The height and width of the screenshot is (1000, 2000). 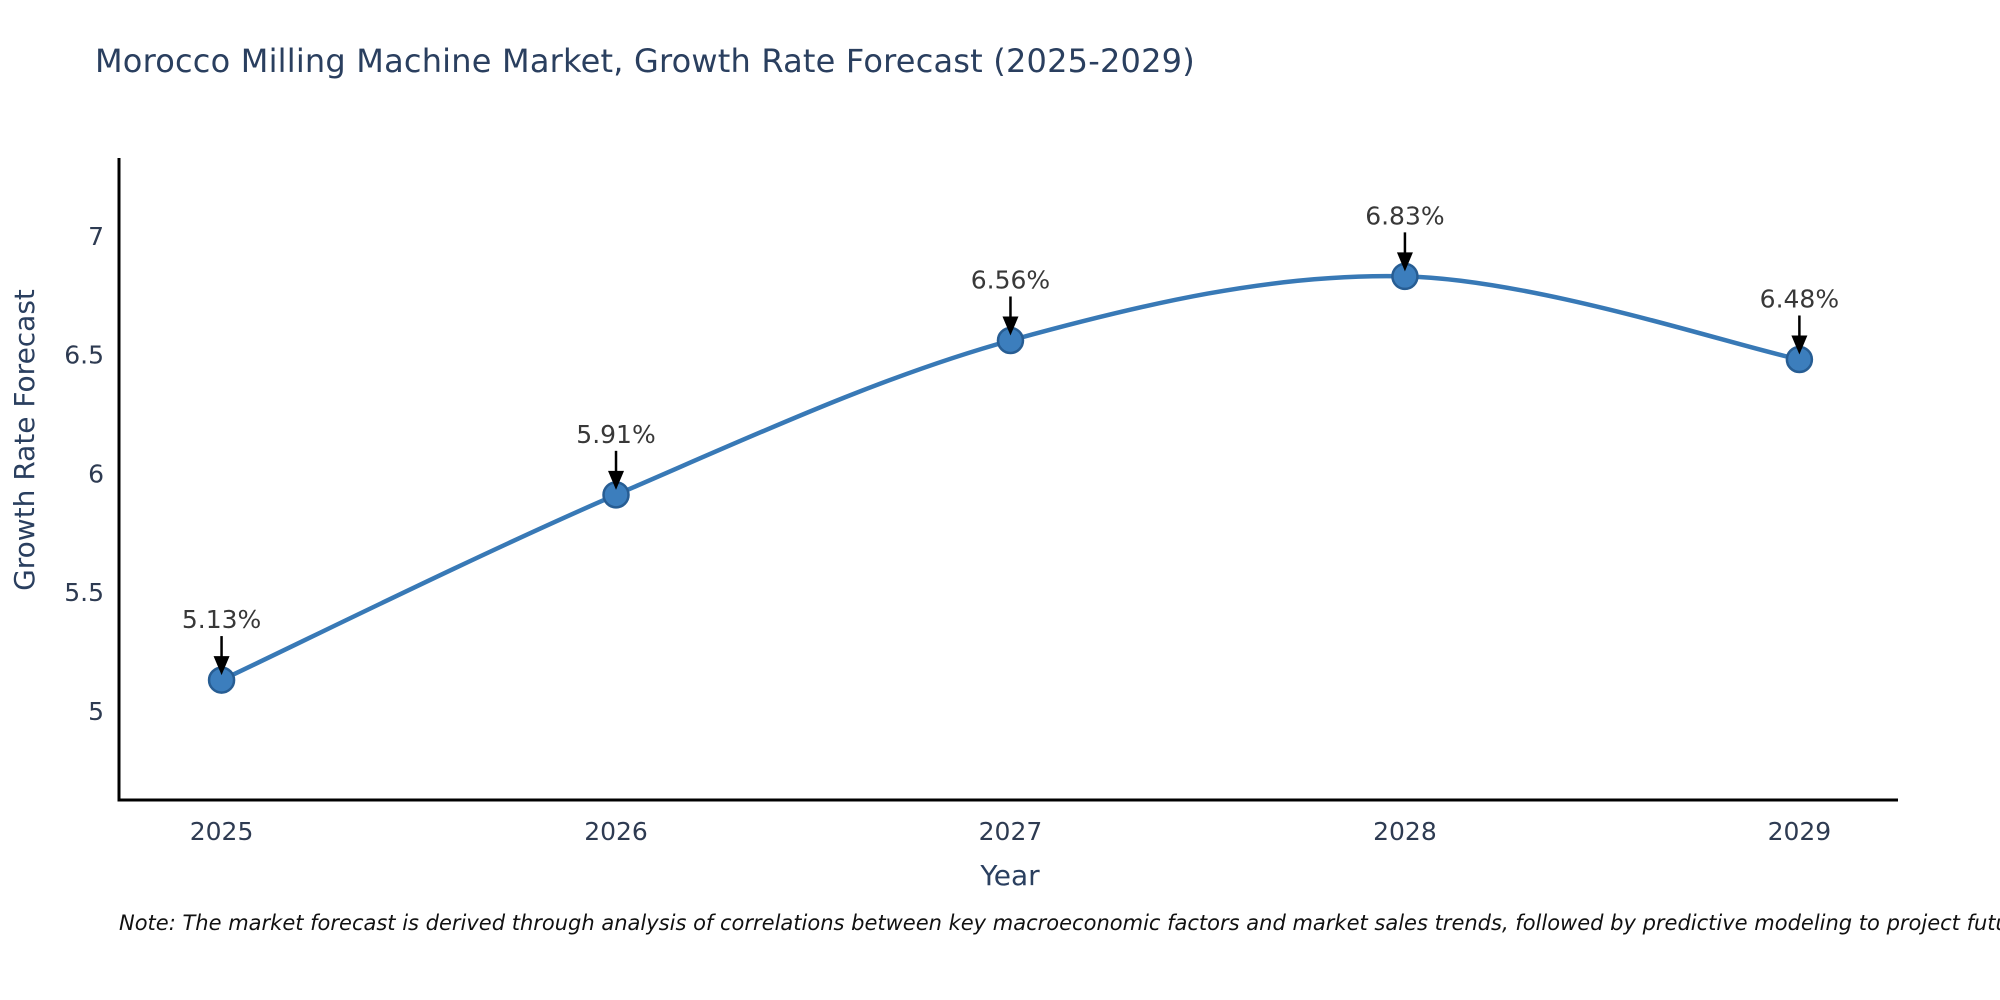 I want to click on x-tick-label: 2026, so click(x=616, y=831).